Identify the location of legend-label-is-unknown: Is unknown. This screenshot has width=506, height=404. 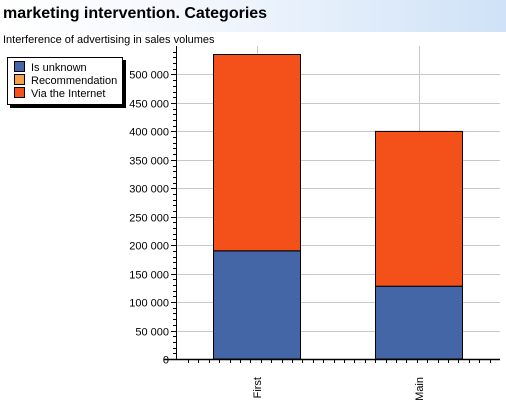
(59, 68).